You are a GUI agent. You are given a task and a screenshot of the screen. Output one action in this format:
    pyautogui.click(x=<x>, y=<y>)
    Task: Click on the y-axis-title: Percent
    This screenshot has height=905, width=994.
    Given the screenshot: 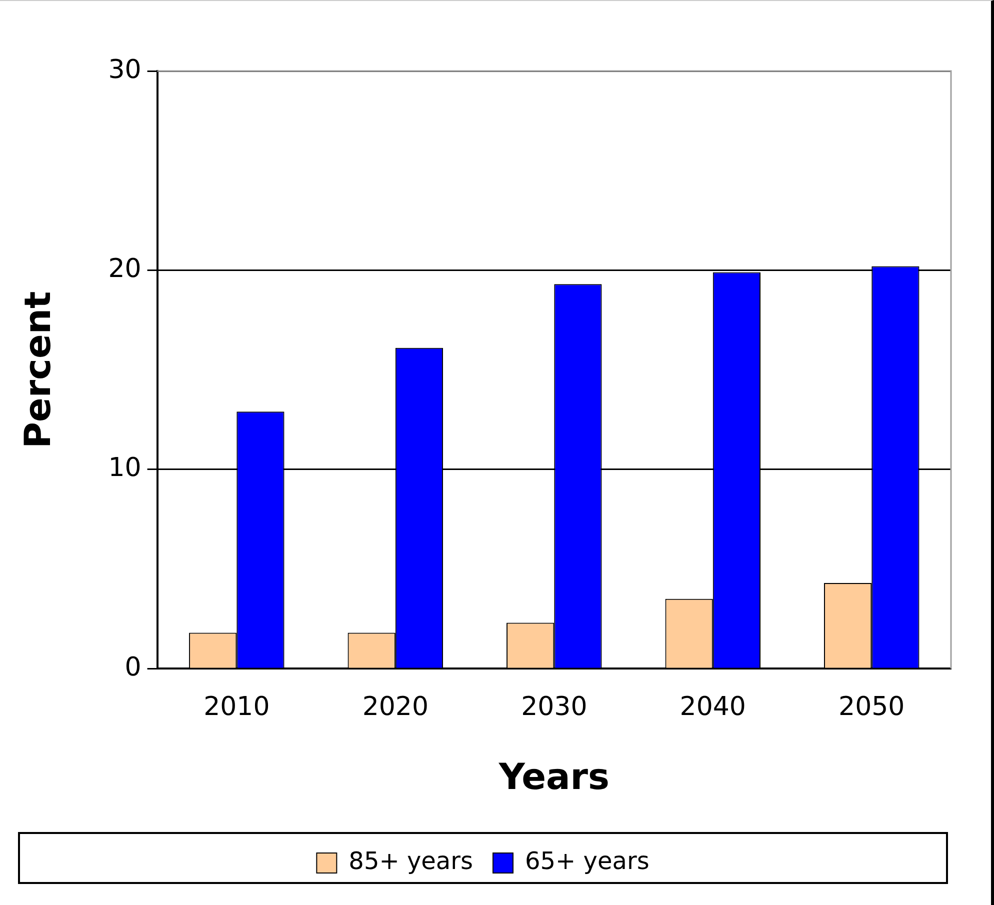 What is the action you would take?
    pyautogui.click(x=38, y=369)
    